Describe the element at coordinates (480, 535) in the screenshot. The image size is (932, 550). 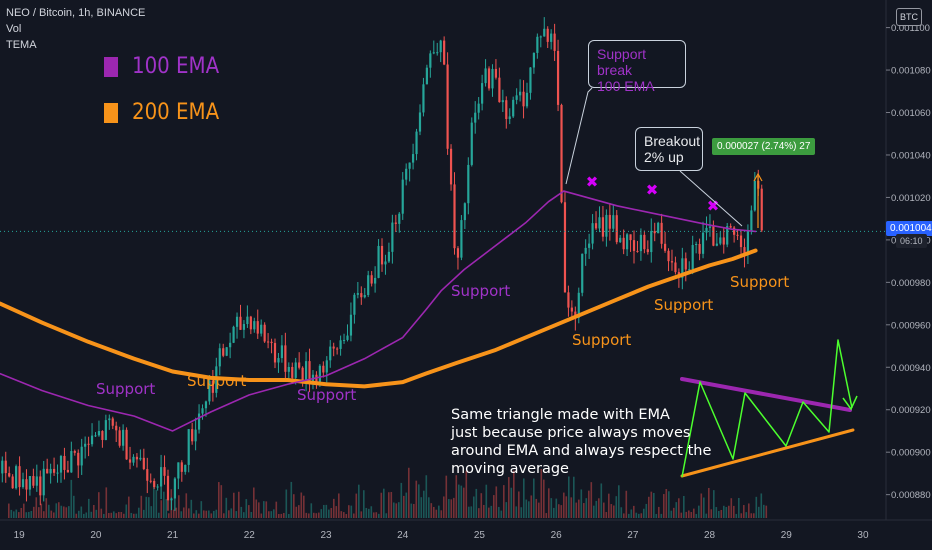
I see `x-tick-label: 25` at that location.